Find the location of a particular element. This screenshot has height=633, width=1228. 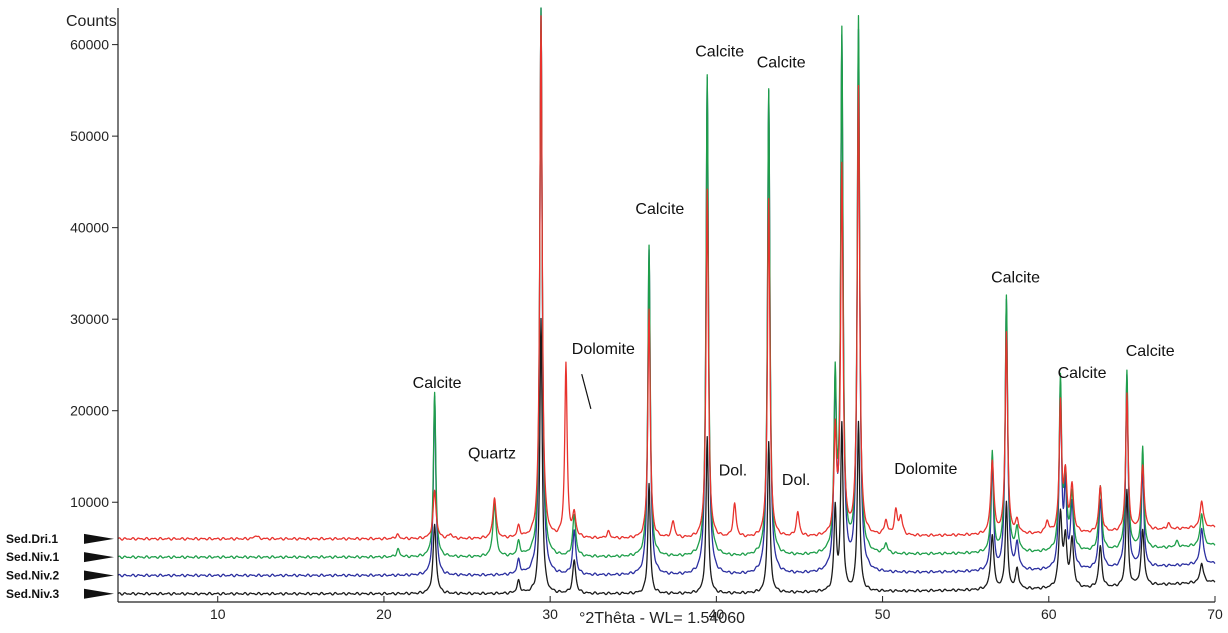

y-tick-label: 40000 is located at coordinates (89, 228).